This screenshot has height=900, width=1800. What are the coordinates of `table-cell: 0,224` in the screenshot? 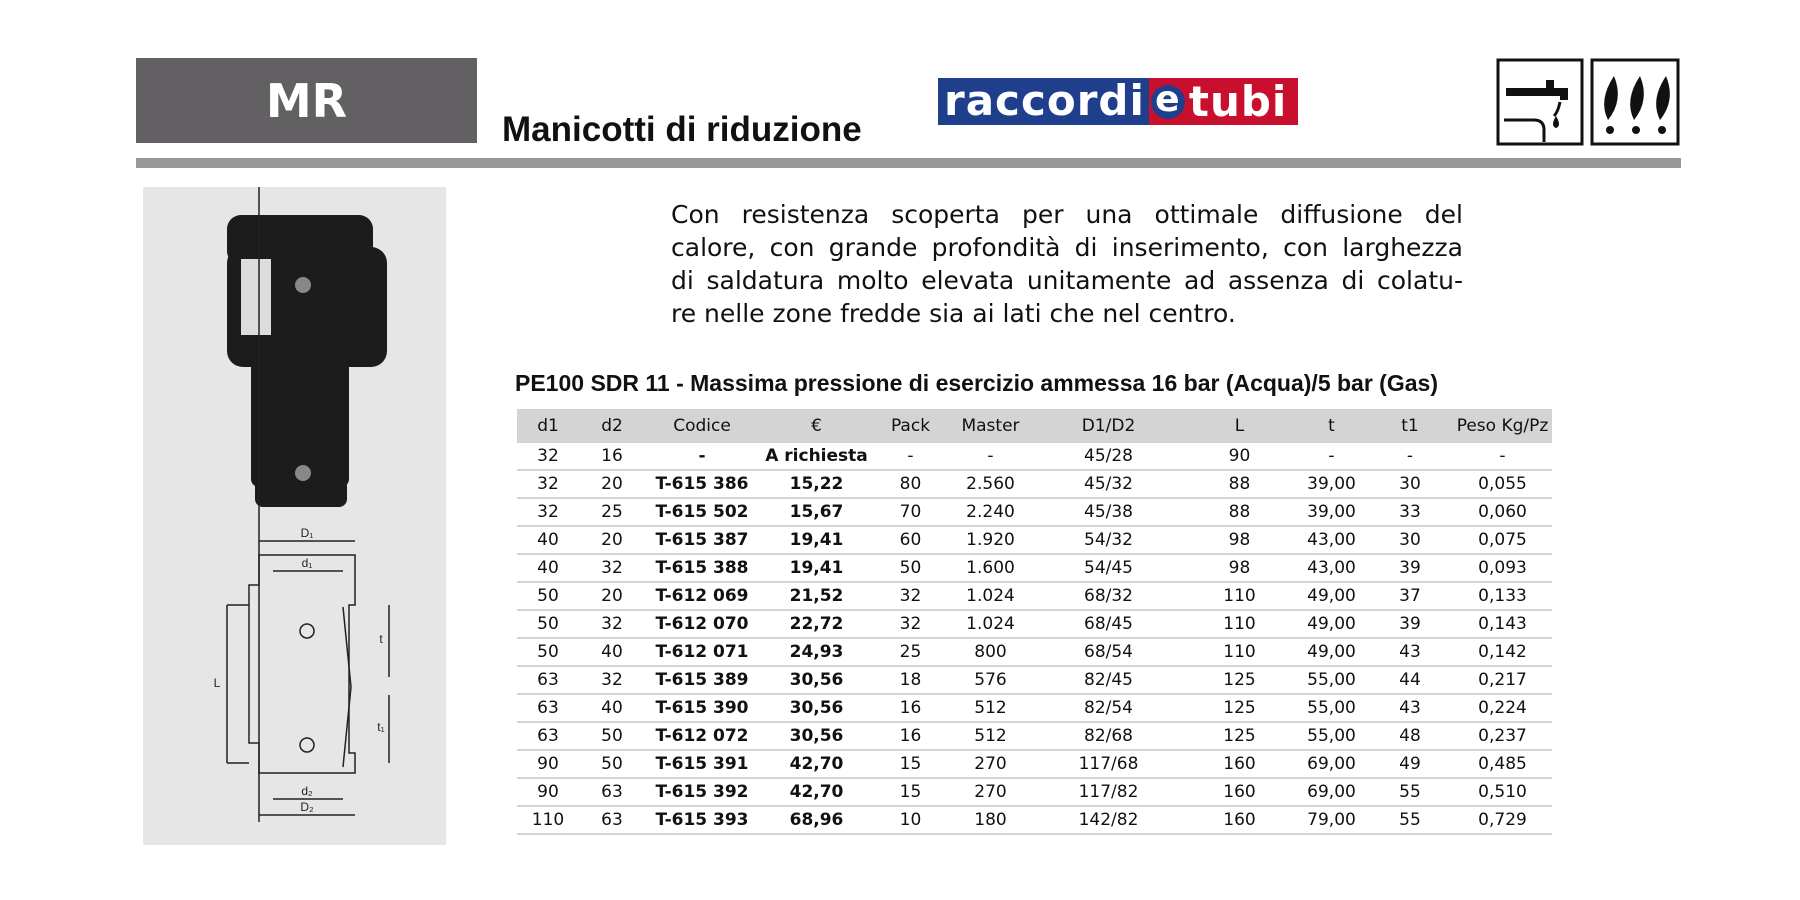 It's located at (1502, 708).